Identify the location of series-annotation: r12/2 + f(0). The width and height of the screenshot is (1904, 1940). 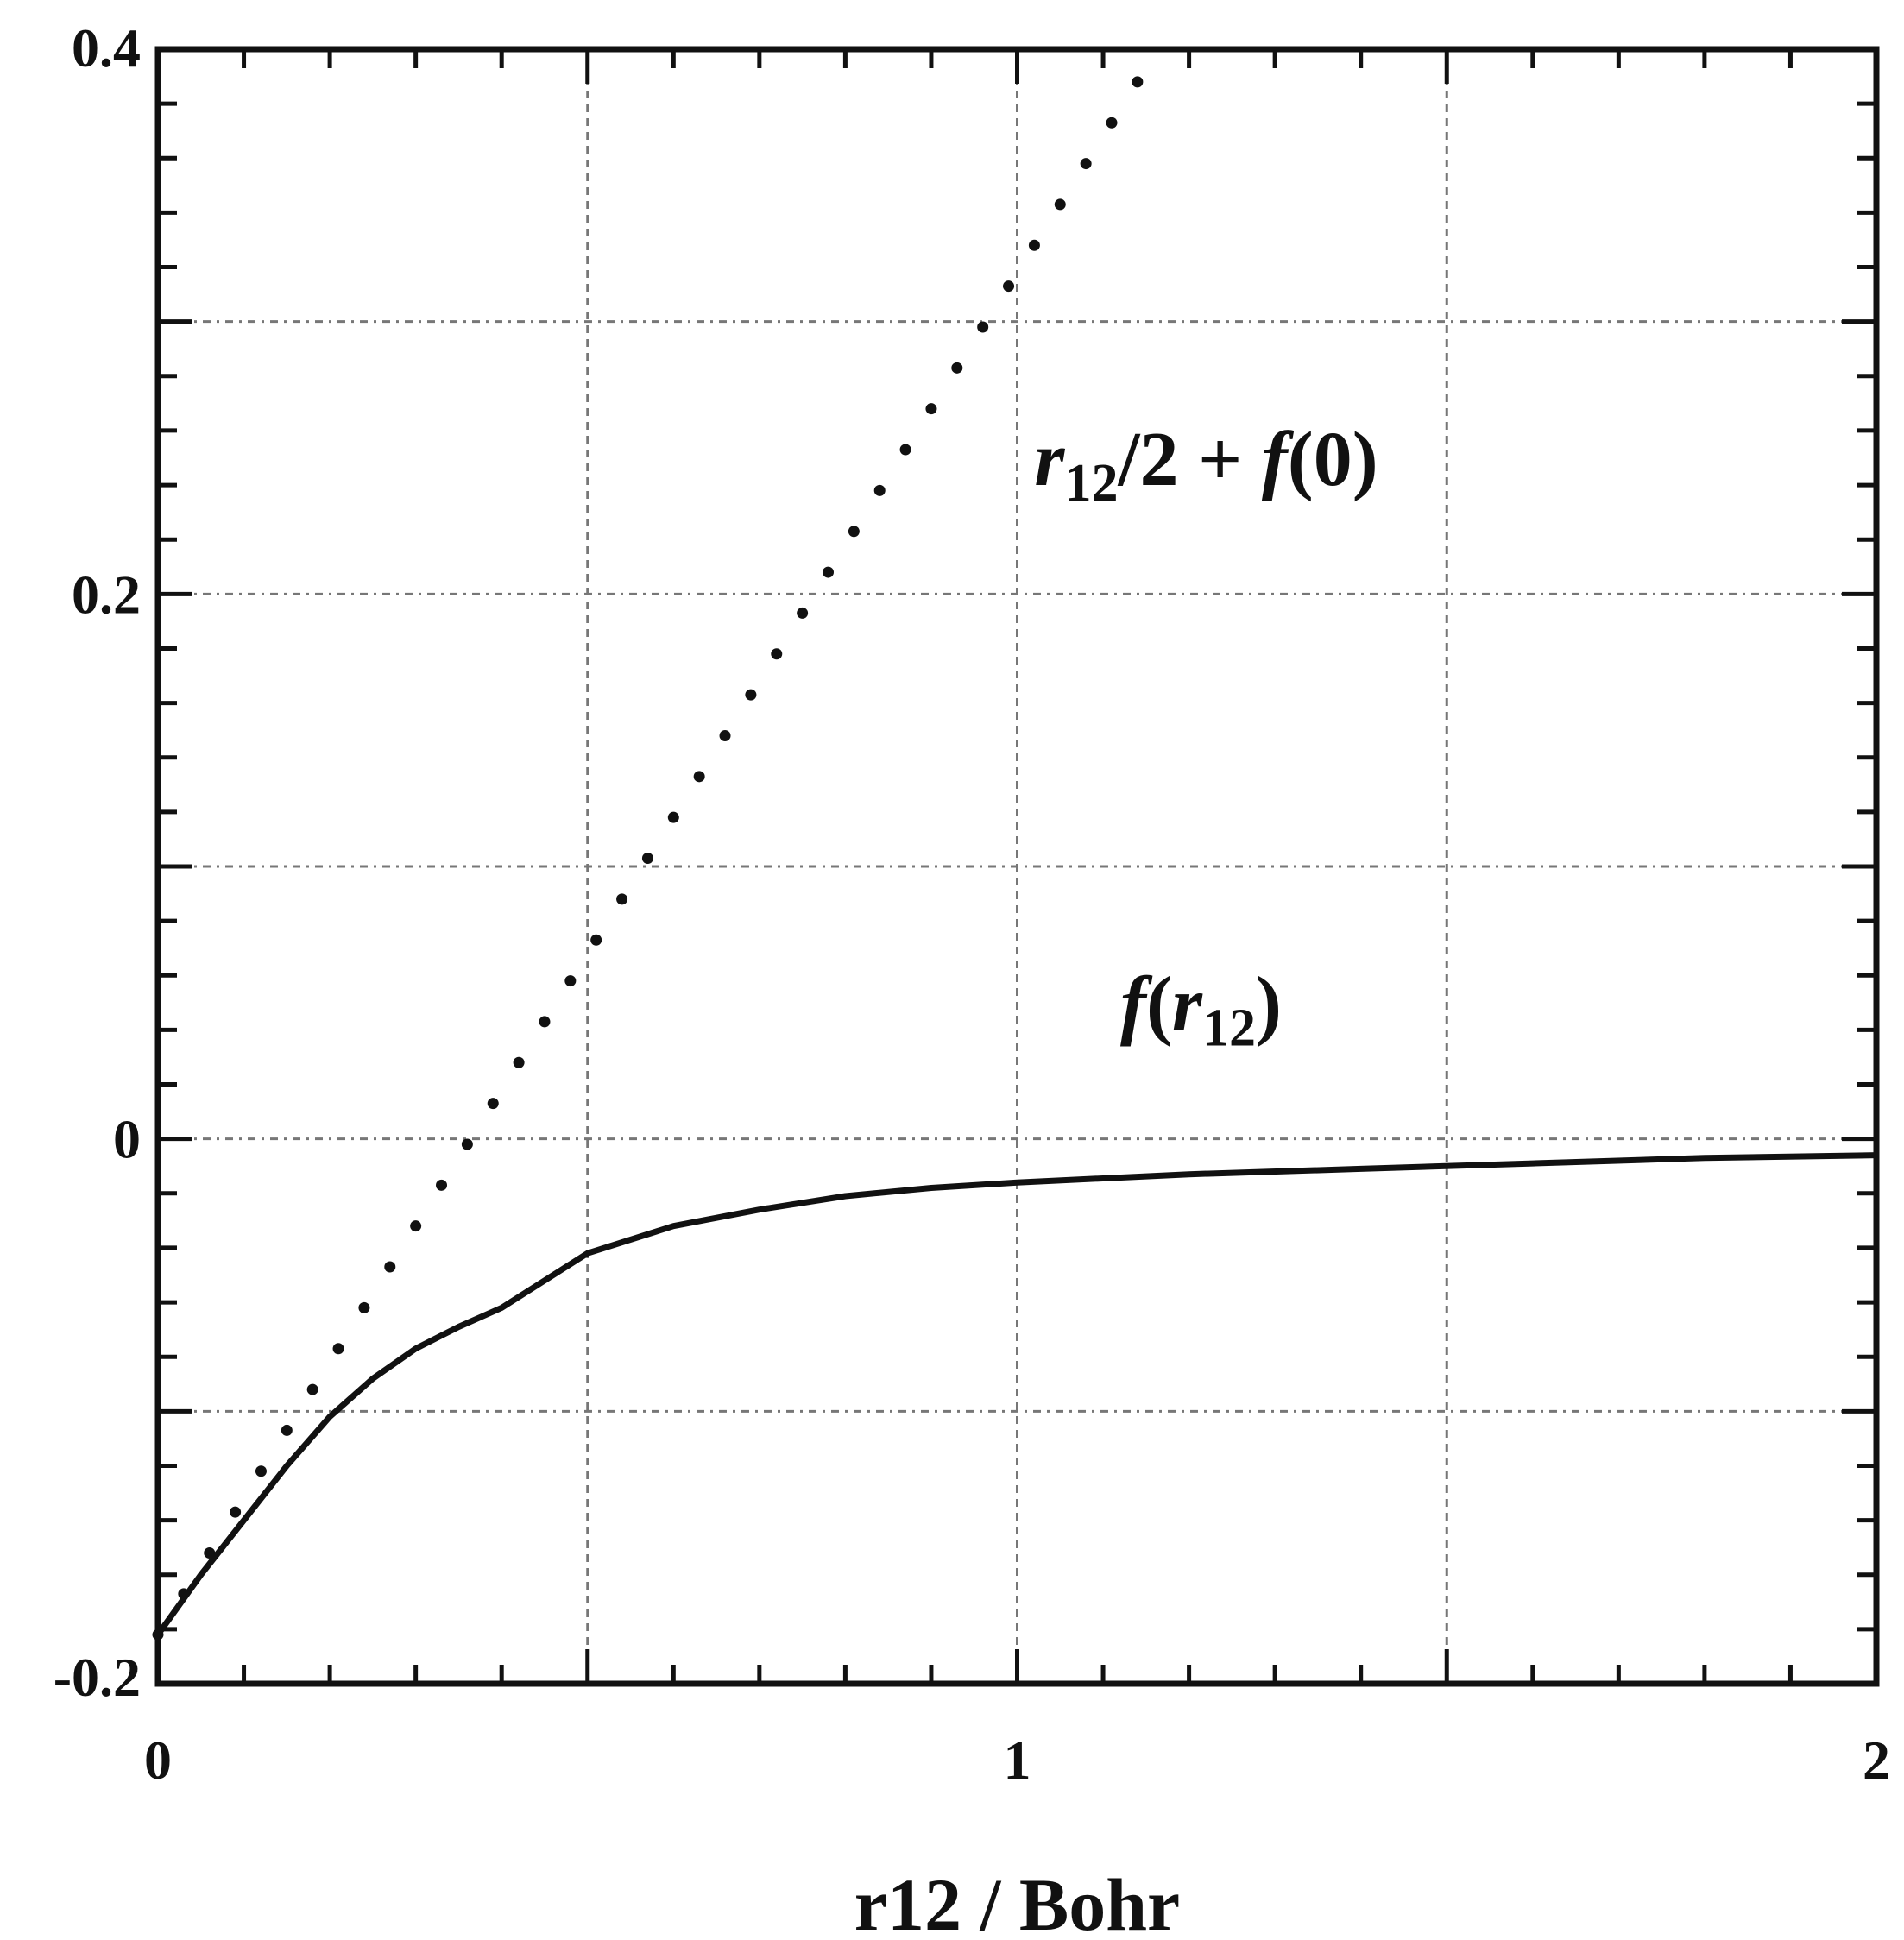
(1206, 465).